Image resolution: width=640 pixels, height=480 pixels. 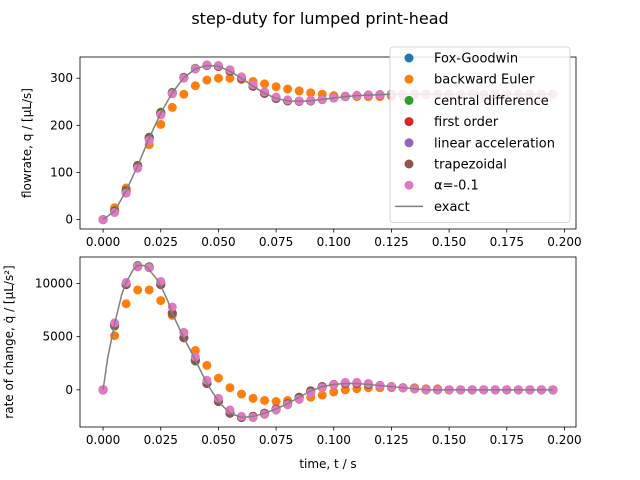 I want to click on legend-label: central difference, so click(x=491, y=101).